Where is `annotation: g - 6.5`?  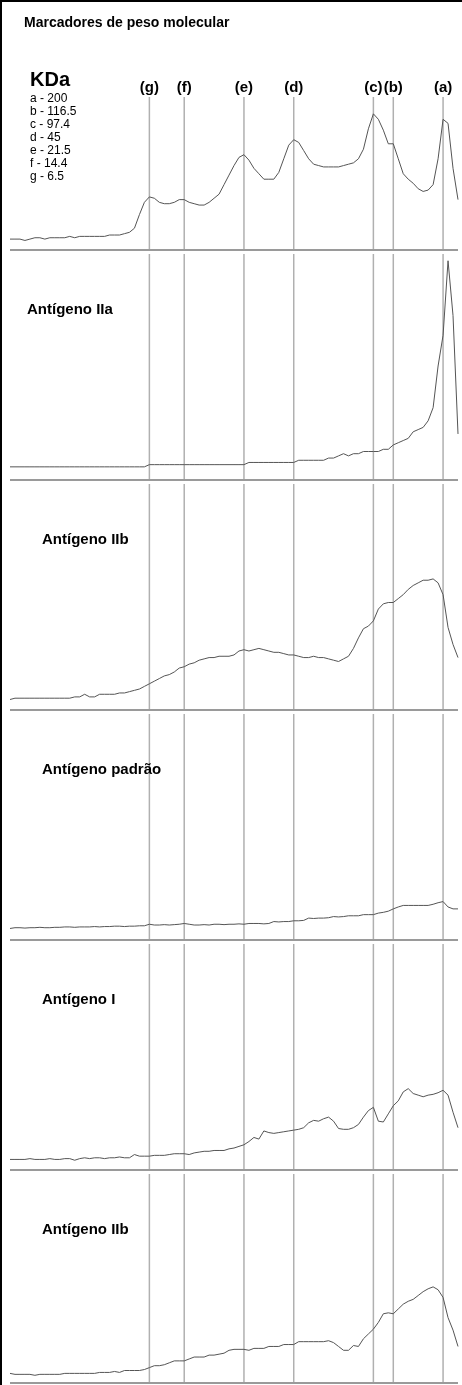
annotation: g - 6.5 is located at coordinates (48, 176).